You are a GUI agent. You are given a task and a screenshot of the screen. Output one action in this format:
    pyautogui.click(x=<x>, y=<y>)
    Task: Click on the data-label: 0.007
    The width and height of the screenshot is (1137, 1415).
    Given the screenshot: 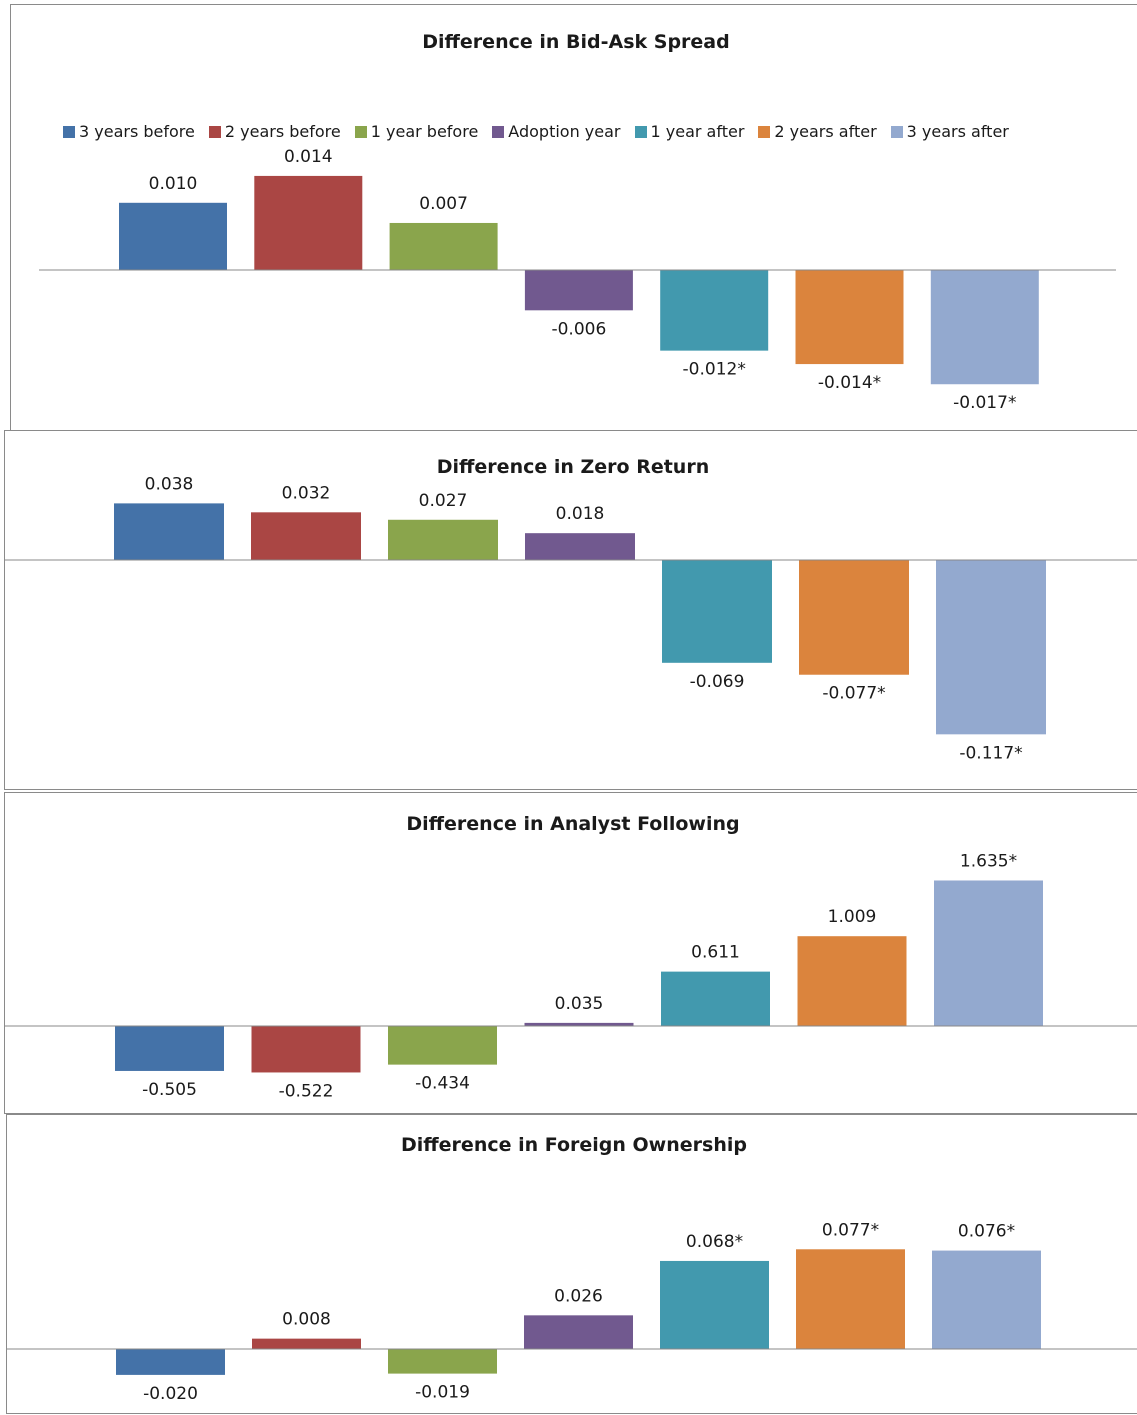 What is the action you would take?
    pyautogui.click(x=443, y=204)
    